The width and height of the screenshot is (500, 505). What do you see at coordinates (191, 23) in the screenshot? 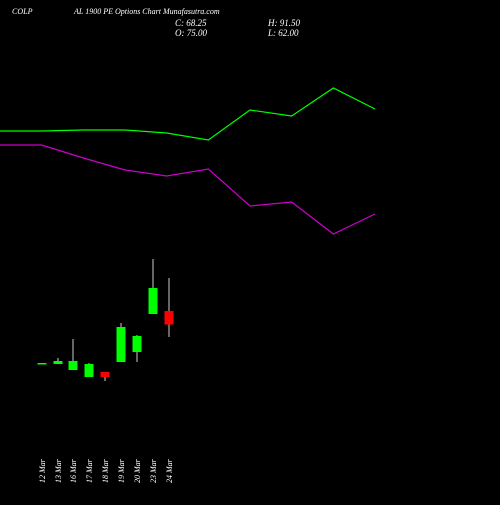
I see `close-label: C: 68.25` at bounding box center [191, 23].